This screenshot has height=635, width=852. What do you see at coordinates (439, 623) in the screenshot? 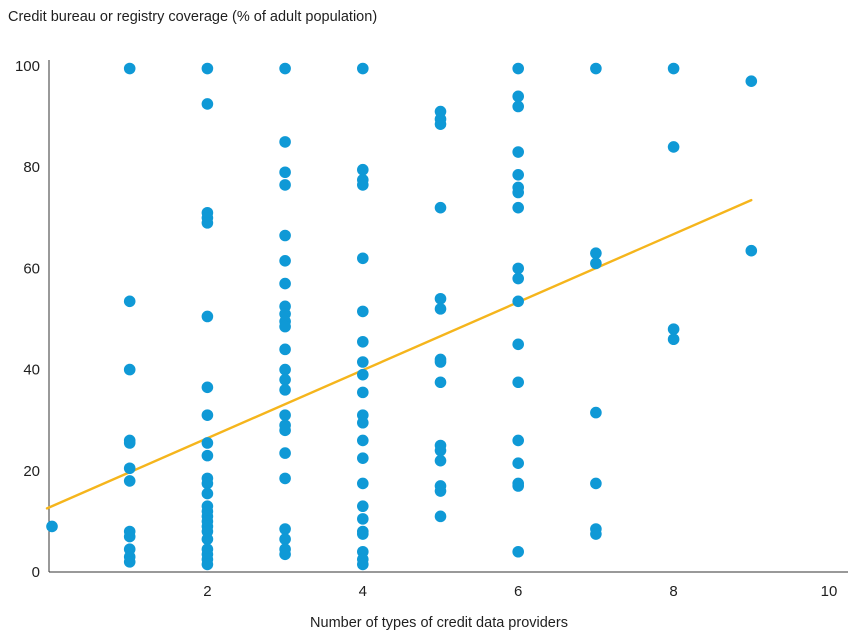
I see `x-axis-title: Number of types of credit data providers` at bounding box center [439, 623].